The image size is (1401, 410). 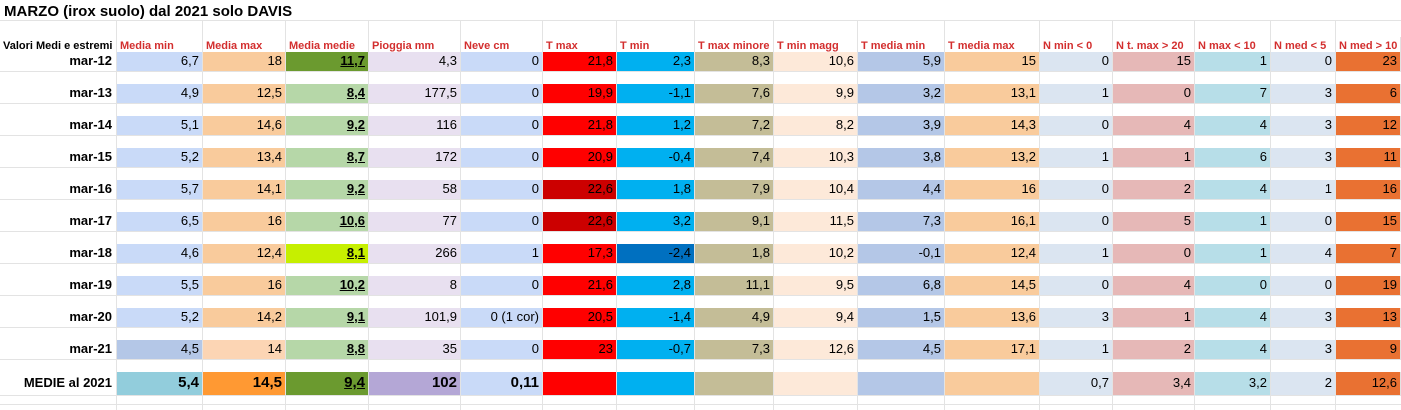 What do you see at coordinates (1233, 46) in the screenshot?
I see `header-n-max-lt-10: N max < 10` at bounding box center [1233, 46].